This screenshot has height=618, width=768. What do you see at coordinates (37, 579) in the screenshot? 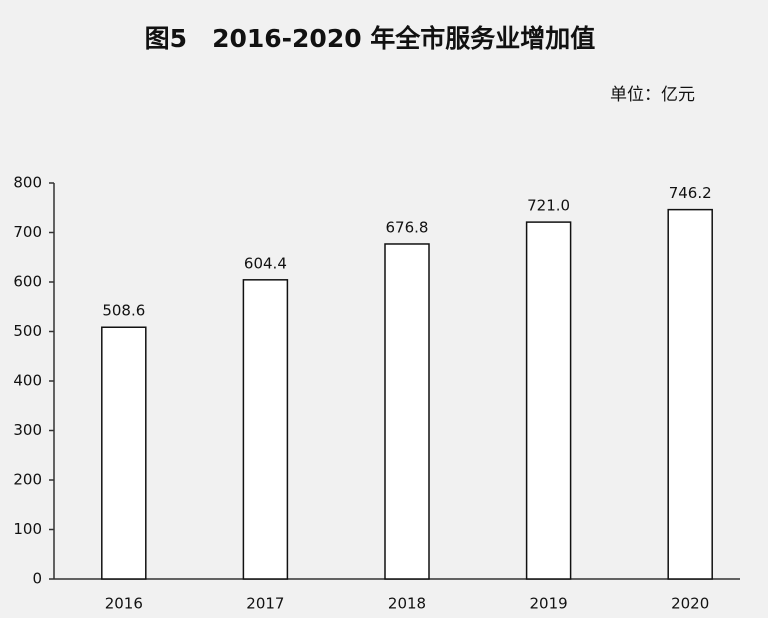
I see `y-tick-label: 0` at bounding box center [37, 579].